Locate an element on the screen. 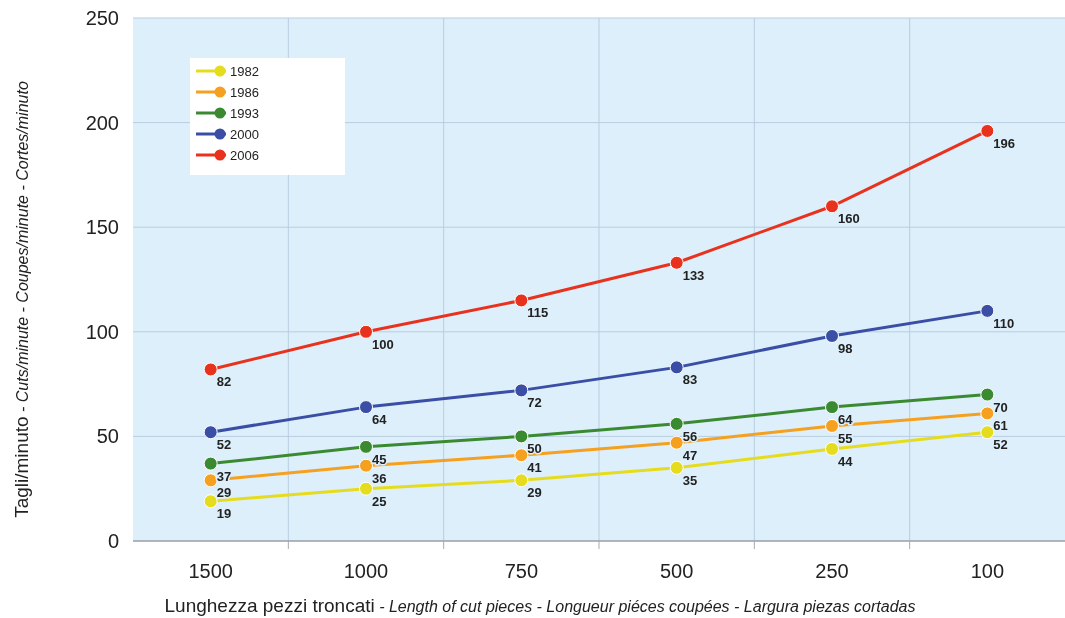 This screenshot has height=618, width=1065. data-label: 61 is located at coordinates (1000, 426).